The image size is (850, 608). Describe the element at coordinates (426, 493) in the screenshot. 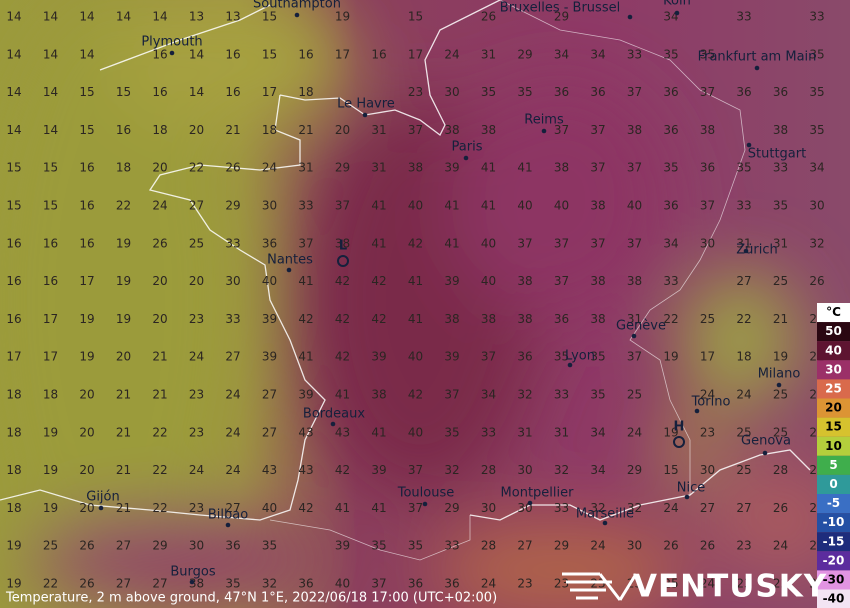

I see `city-label: Toulouse` at that location.